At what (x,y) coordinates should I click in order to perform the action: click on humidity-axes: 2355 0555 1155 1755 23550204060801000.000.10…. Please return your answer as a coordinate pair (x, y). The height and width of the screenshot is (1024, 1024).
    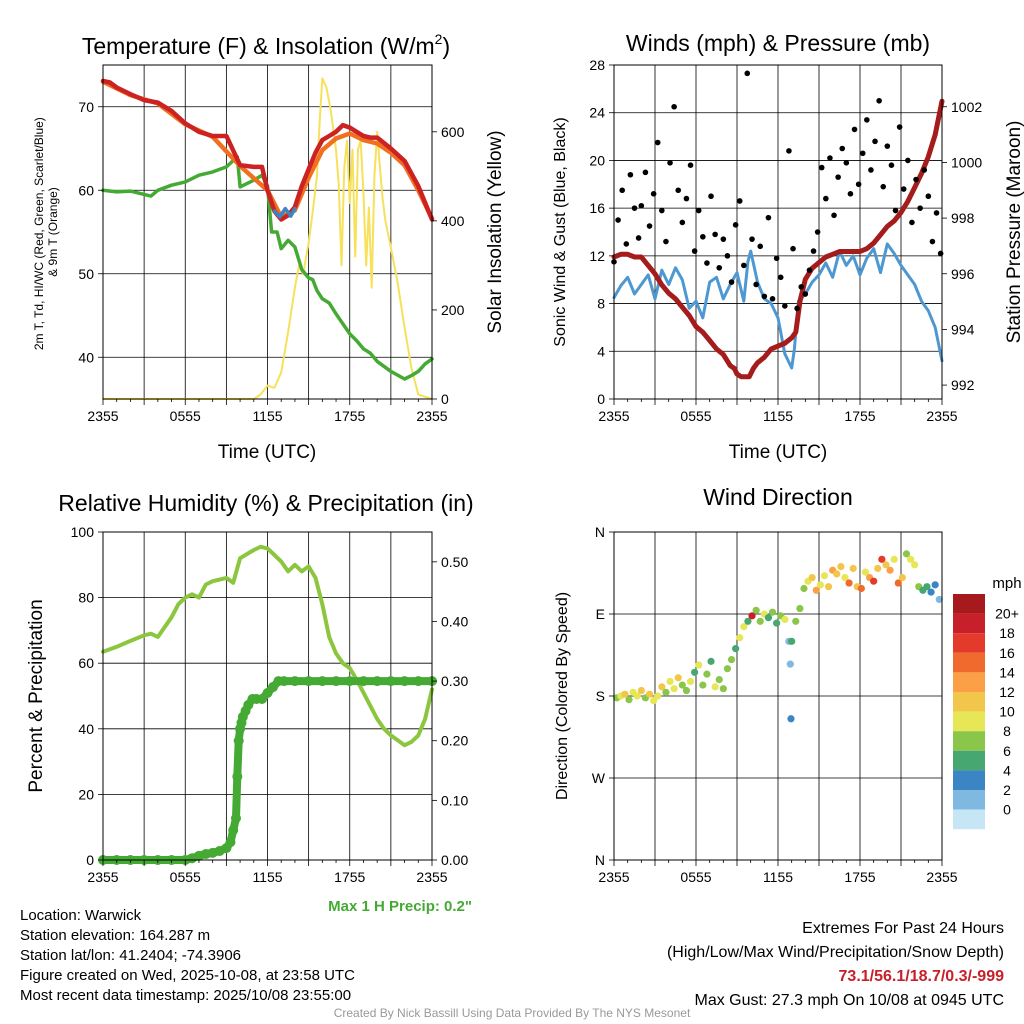
    Looking at the image, I should click on (270, 704).